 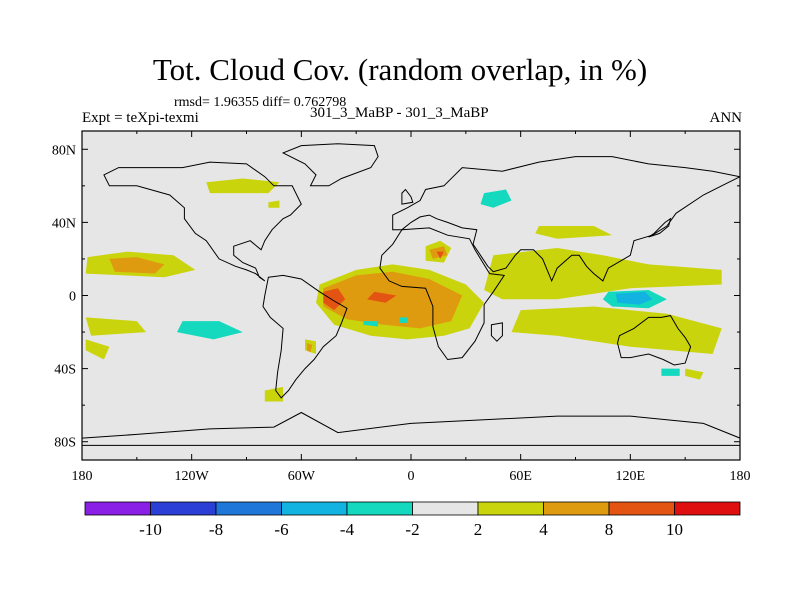 What do you see at coordinates (64, 150) in the screenshot?
I see `y-tick-label-0: 80N` at bounding box center [64, 150].